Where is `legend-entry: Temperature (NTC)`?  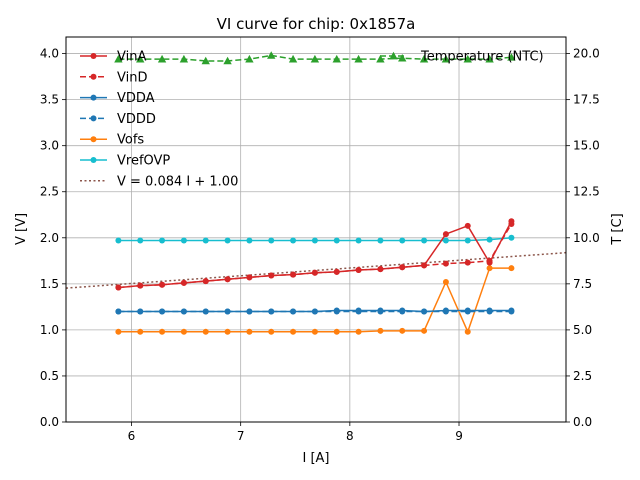 legend-entry: Temperature (NTC) is located at coordinates (462, 57).